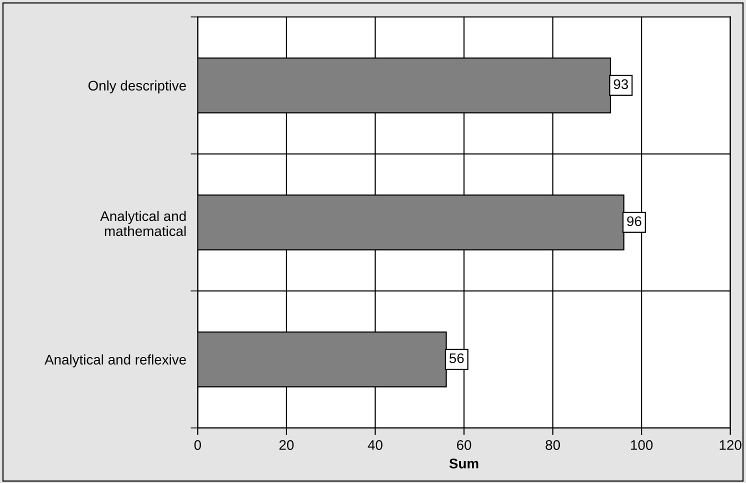 This screenshot has width=746, height=483. I want to click on data-label: 93, so click(621, 84).